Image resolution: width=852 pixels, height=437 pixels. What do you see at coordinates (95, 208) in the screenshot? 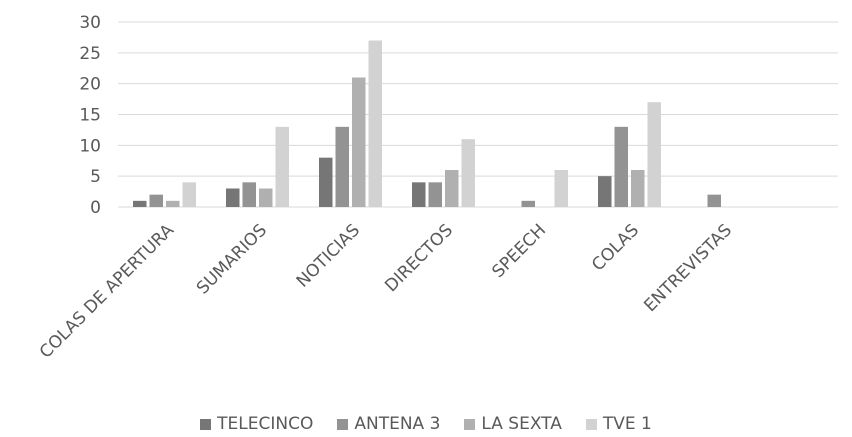
I see `y-tick-label: 0` at bounding box center [95, 208].